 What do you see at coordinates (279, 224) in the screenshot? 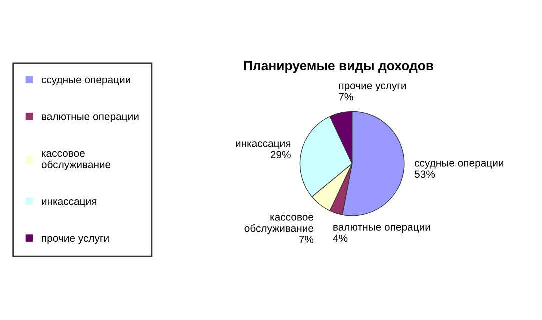
I see `slice-label: кассовое обслуживание` at bounding box center [279, 224].